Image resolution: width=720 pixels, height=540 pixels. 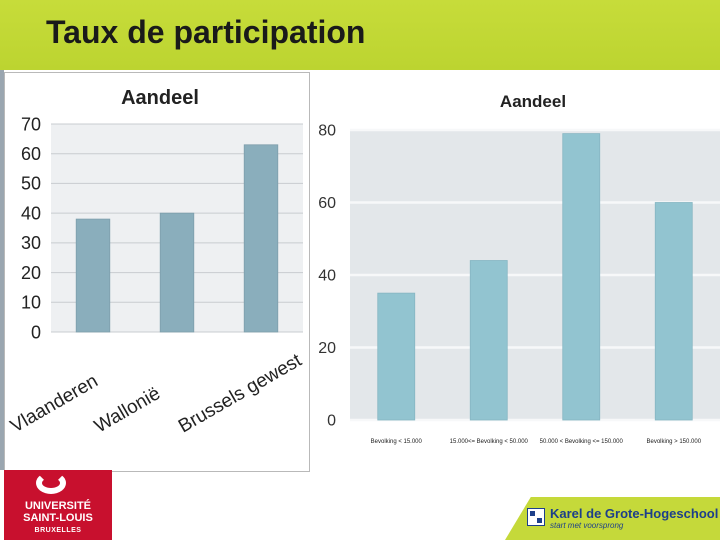 What do you see at coordinates (587, 525) in the screenshot?
I see `kdg-tagline: start met voorsprong` at bounding box center [587, 525].